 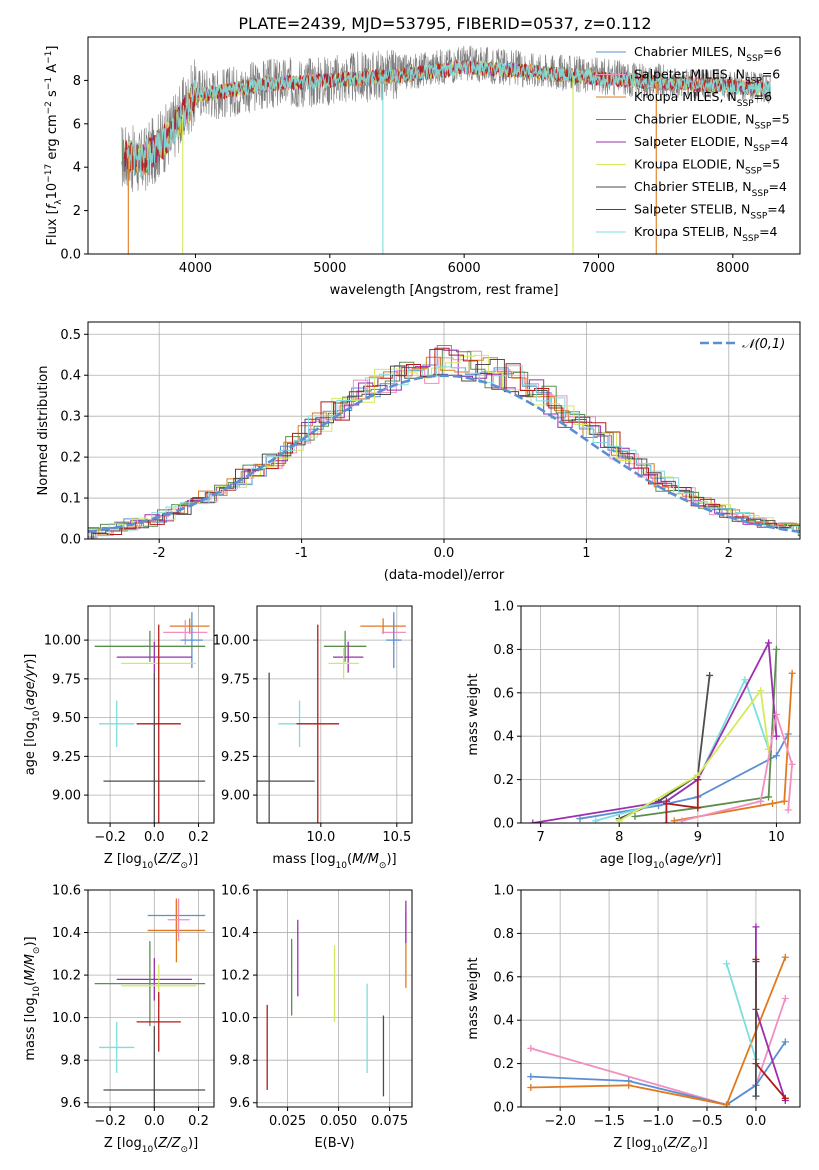 I want to click on x-tick-label: −1.5, so click(x=609, y=1121).